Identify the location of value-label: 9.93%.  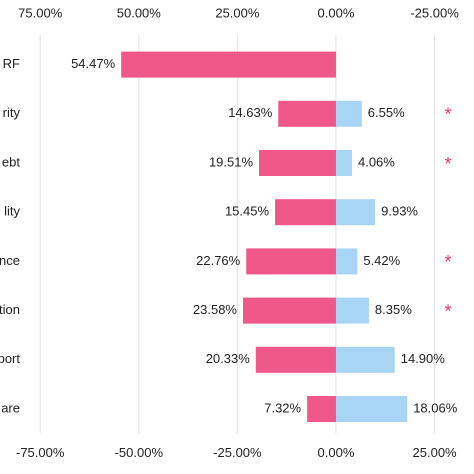
(399, 211).